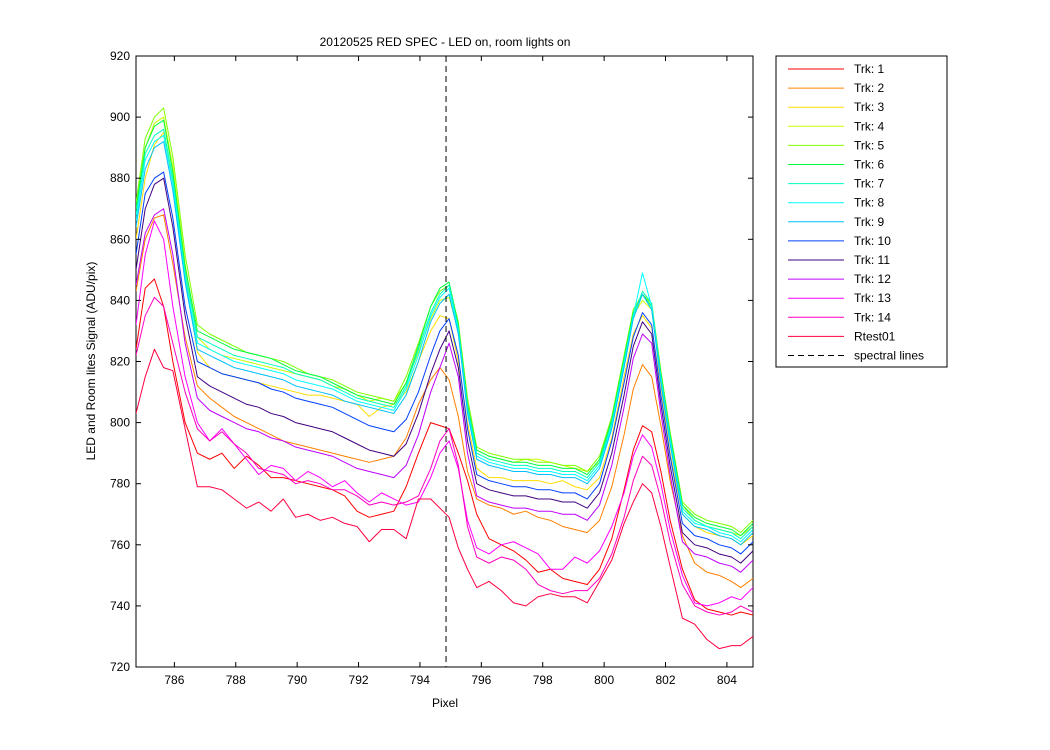  Describe the element at coordinates (872, 298) in the screenshot. I see `legend-label: Trk: 13` at that location.